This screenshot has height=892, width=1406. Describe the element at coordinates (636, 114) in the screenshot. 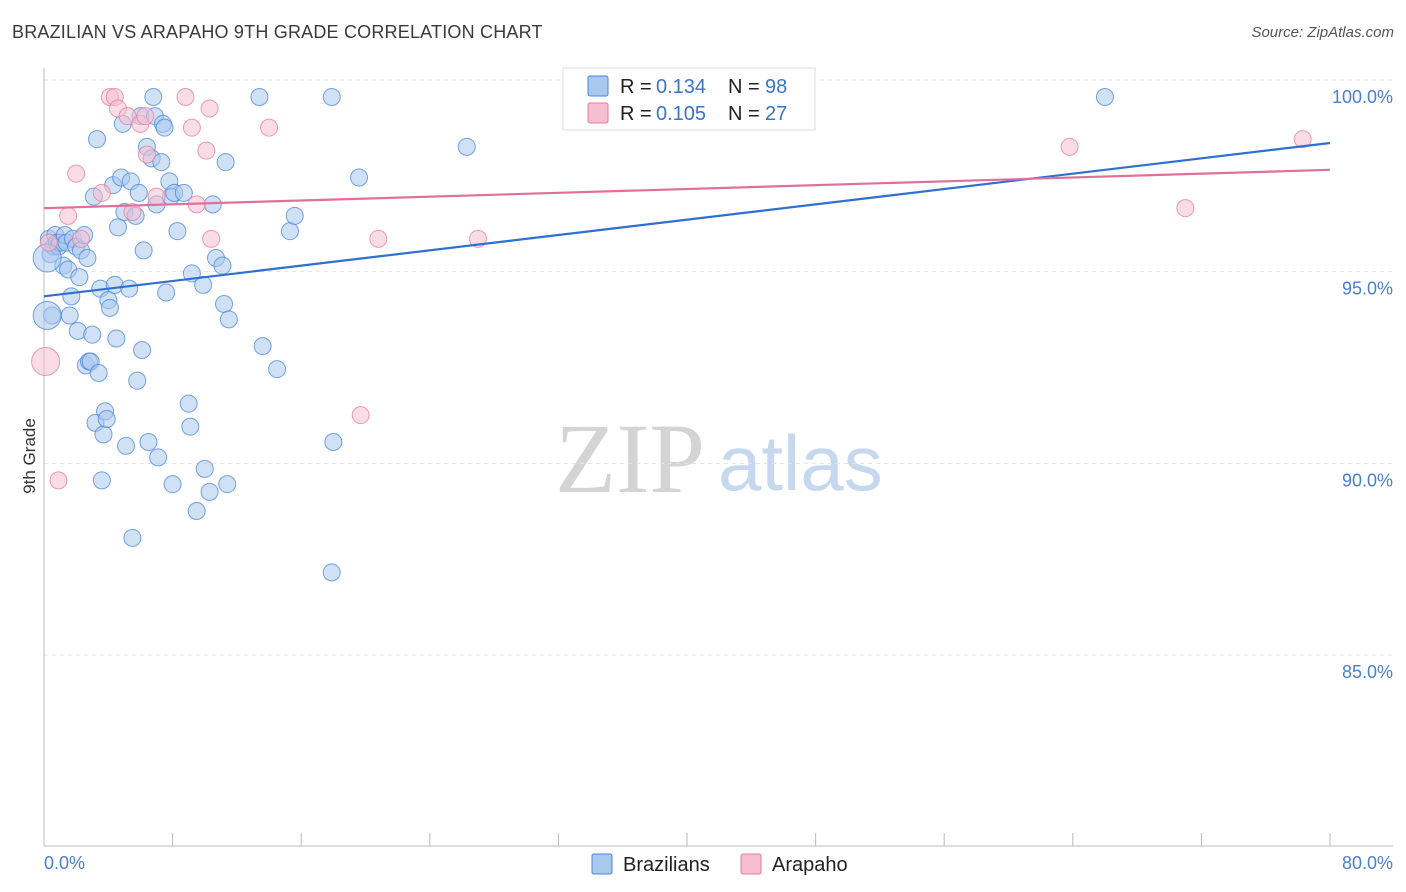

I see `stats-r-label-arapaho: R =` at that location.